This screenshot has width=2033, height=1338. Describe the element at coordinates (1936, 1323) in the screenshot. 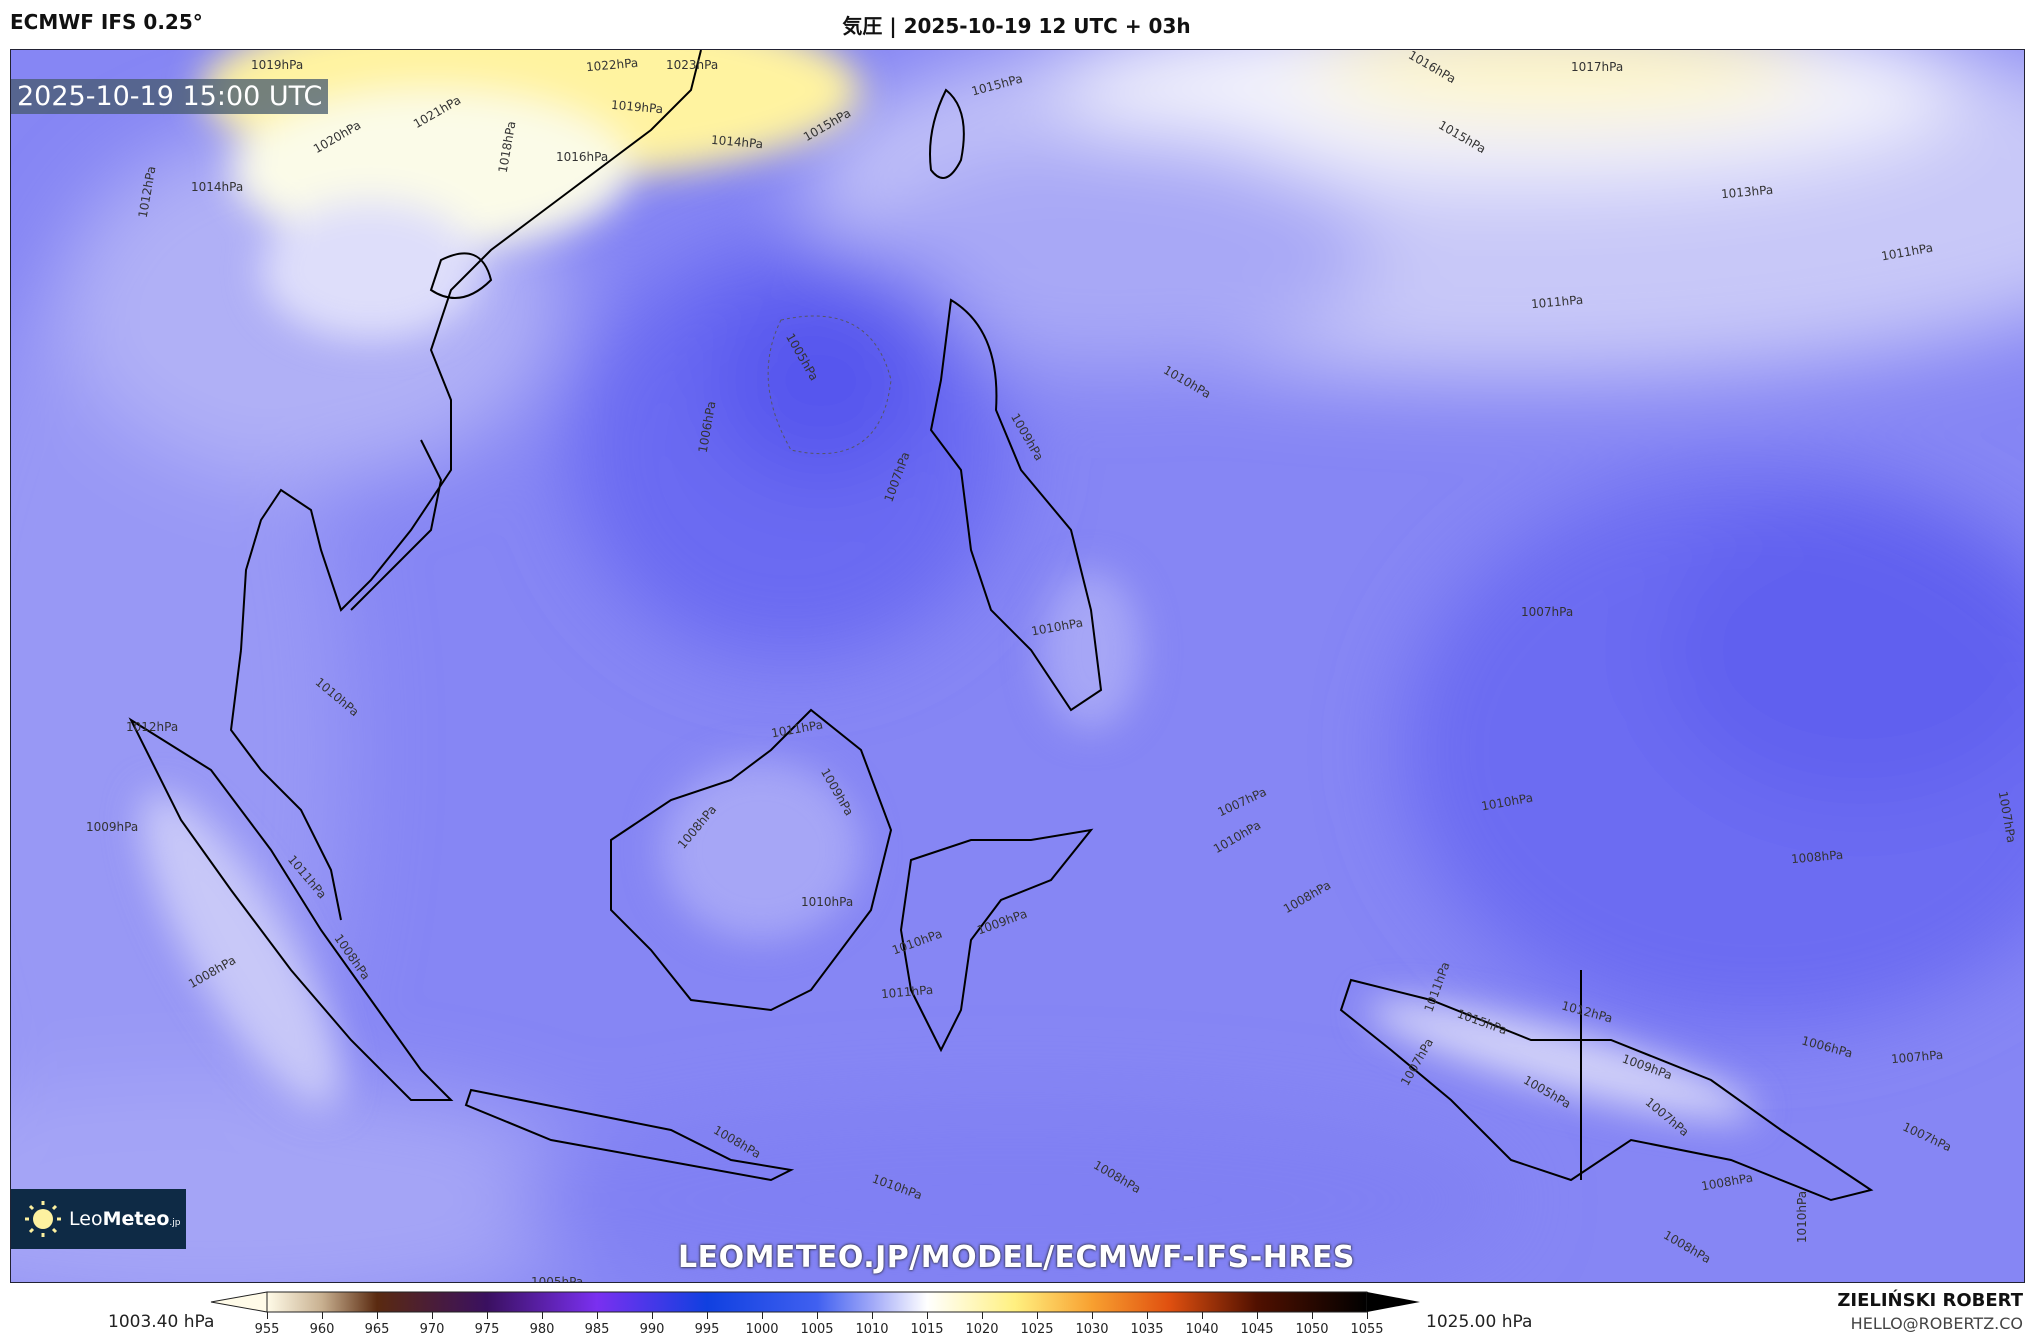

I see `author-email: HELLO@ROBERTZ.CO` at that location.